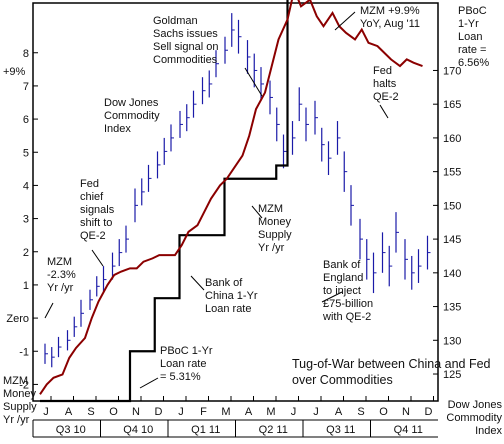 The image size is (504, 444). What do you see at coordinates (20, 394) in the screenshot?
I see `left-bottom-label-line: Money` at bounding box center [20, 394].